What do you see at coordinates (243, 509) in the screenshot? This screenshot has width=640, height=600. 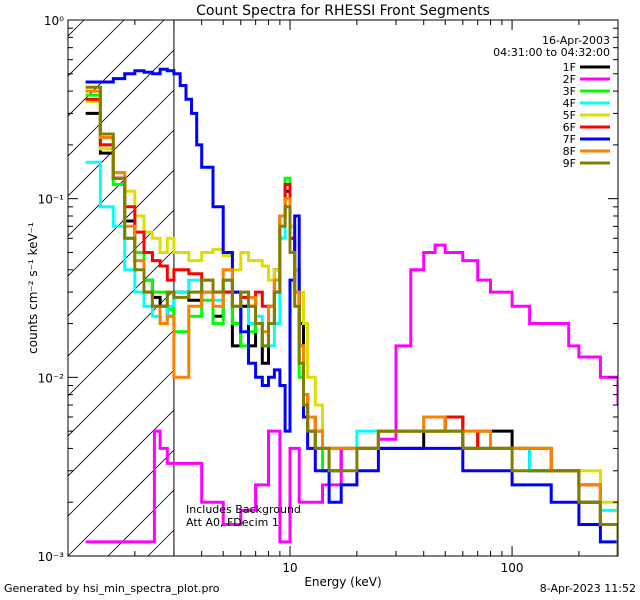 I see `annotation-line-1: Includes Background` at bounding box center [243, 509].